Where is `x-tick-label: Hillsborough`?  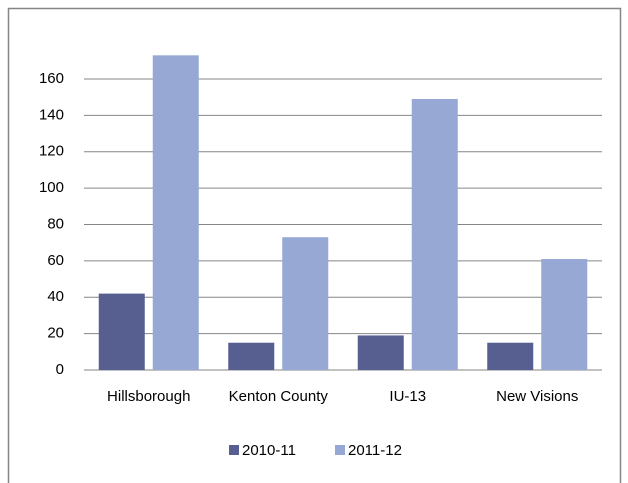 x-tick-label: Hillsborough is located at coordinates (148, 396).